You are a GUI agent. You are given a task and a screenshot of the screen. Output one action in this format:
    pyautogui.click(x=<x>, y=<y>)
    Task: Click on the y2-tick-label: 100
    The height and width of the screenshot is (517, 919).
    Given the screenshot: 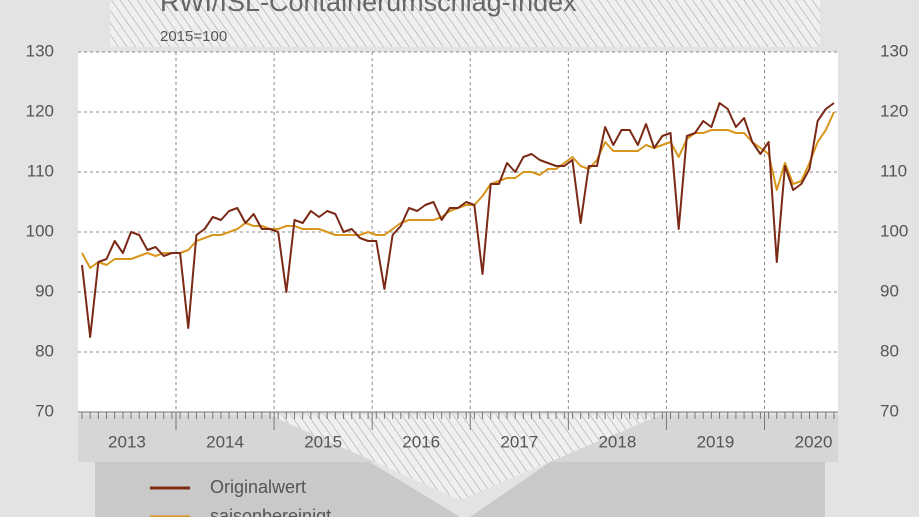 What is the action you would take?
    pyautogui.click(x=894, y=230)
    